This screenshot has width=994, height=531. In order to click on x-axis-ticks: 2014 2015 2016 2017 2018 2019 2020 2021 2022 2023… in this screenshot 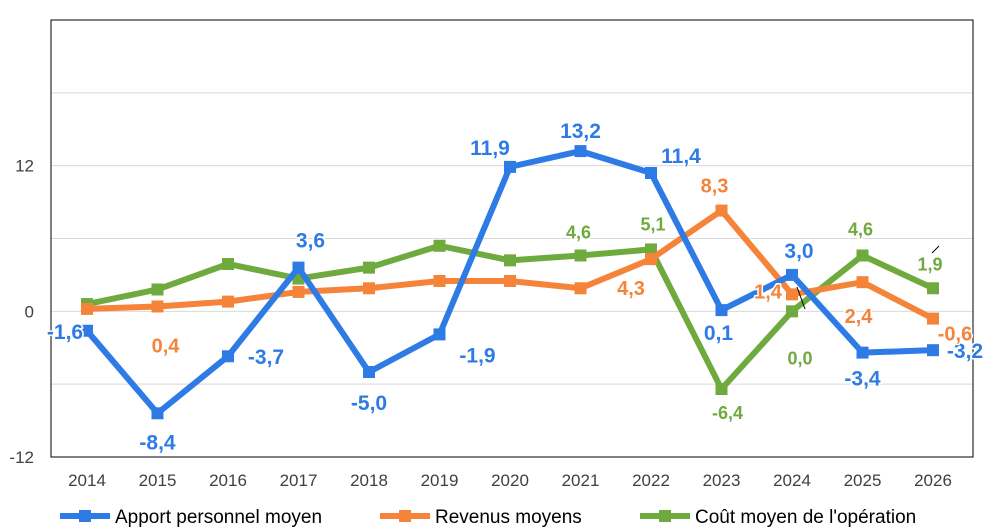, I will do `click(510, 480)`.